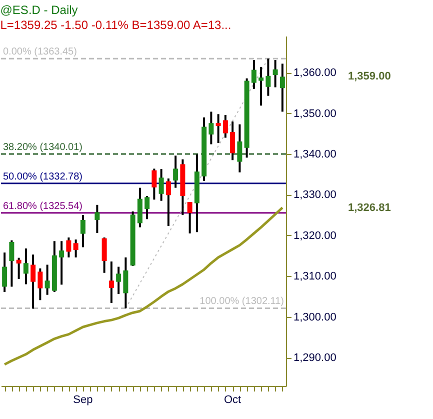 The width and height of the screenshot is (433, 419). I want to click on x-tick-label: Sep, so click(83, 400).